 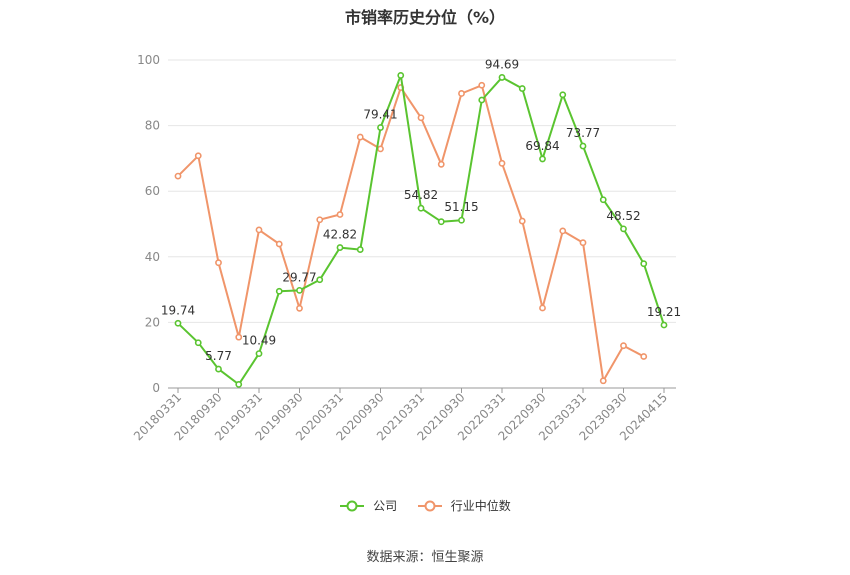 What do you see at coordinates (218, 356) in the screenshot?
I see `data-label: 5.77` at bounding box center [218, 356].